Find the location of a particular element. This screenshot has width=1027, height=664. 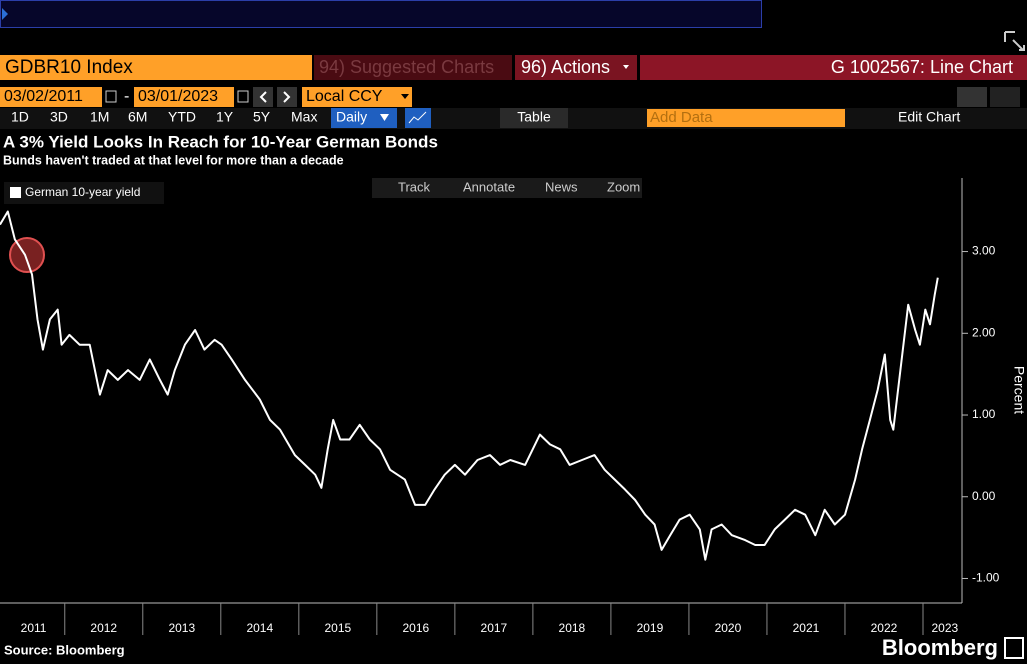

chart-tools is located at coordinates (507, 188).